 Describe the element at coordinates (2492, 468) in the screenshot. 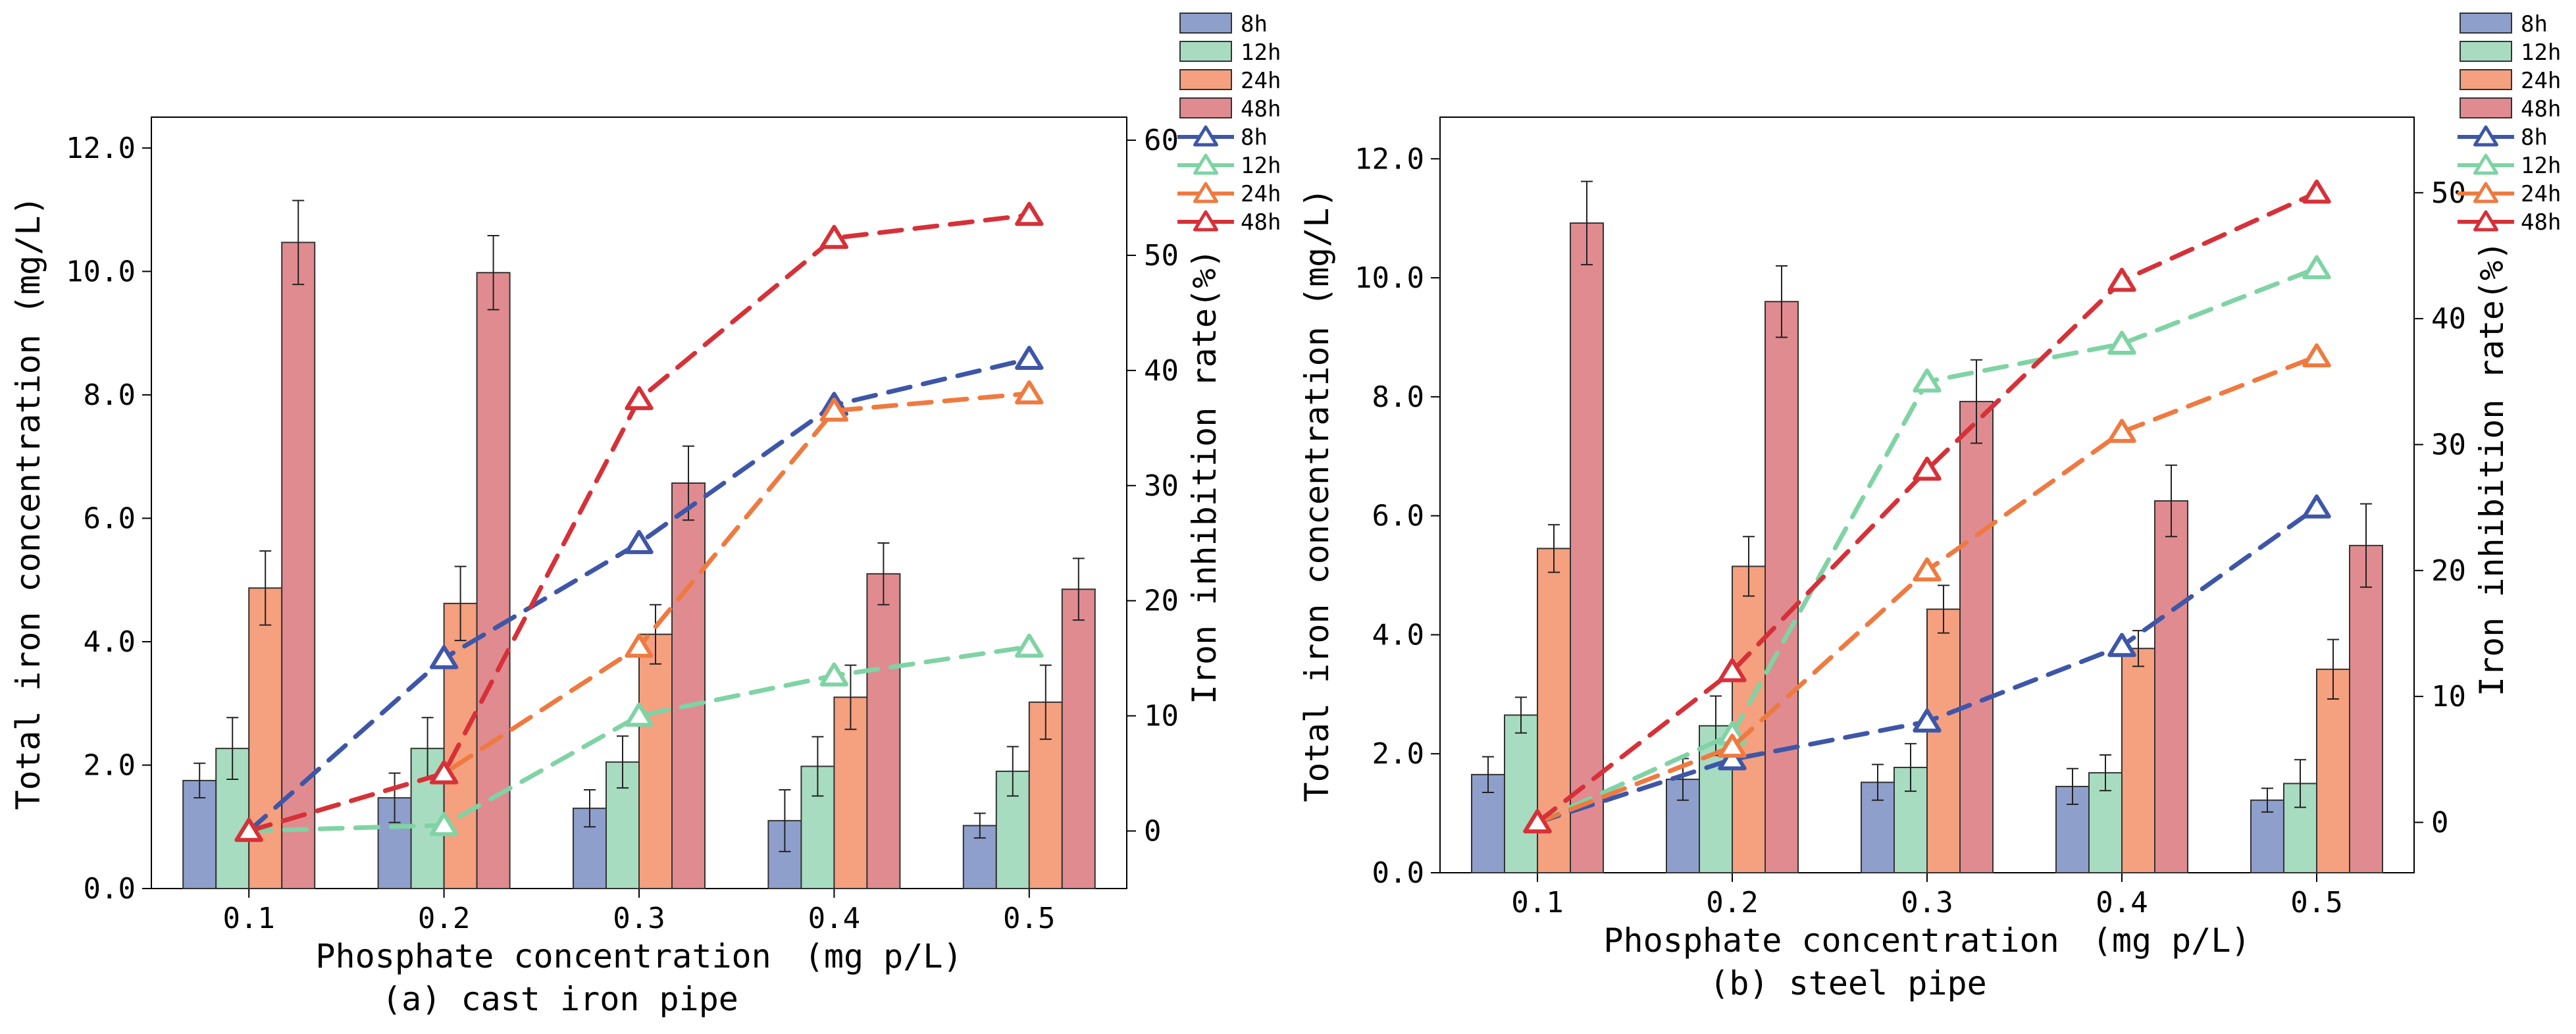

I see `right-axis-title: Iron inhibition rate(%)` at that location.